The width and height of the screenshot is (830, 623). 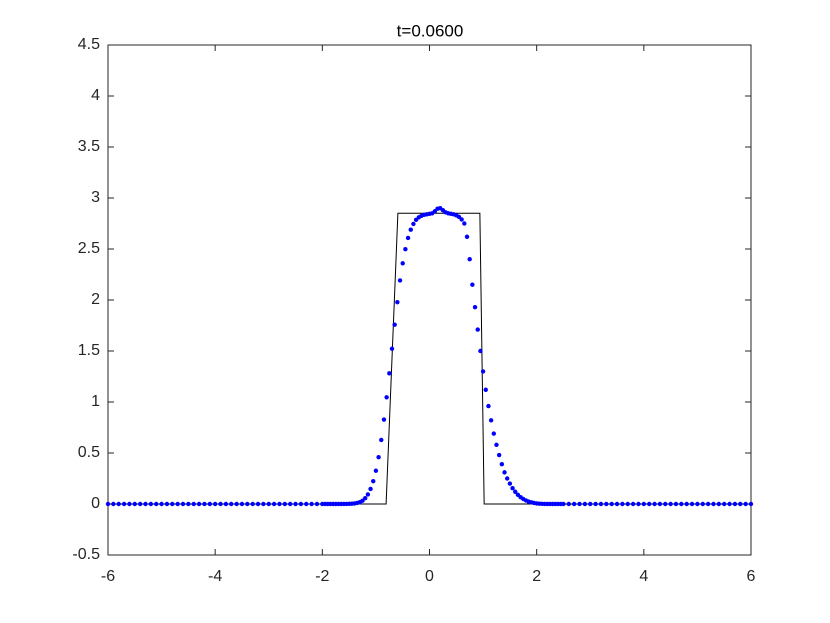 I want to click on y-tick-label: 3, so click(x=95, y=197).